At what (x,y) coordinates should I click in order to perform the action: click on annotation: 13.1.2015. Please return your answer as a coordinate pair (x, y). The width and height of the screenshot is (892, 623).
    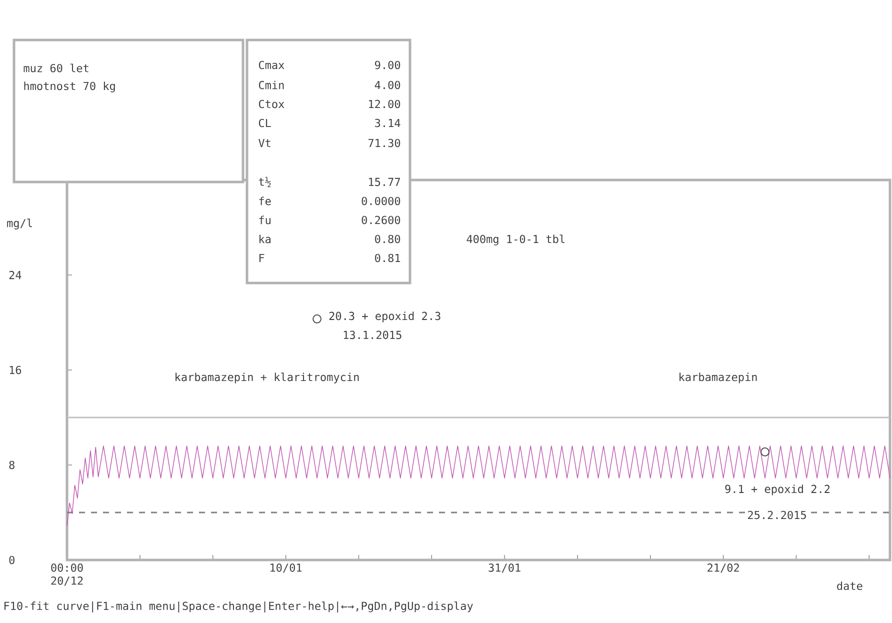
    Looking at the image, I should click on (373, 335).